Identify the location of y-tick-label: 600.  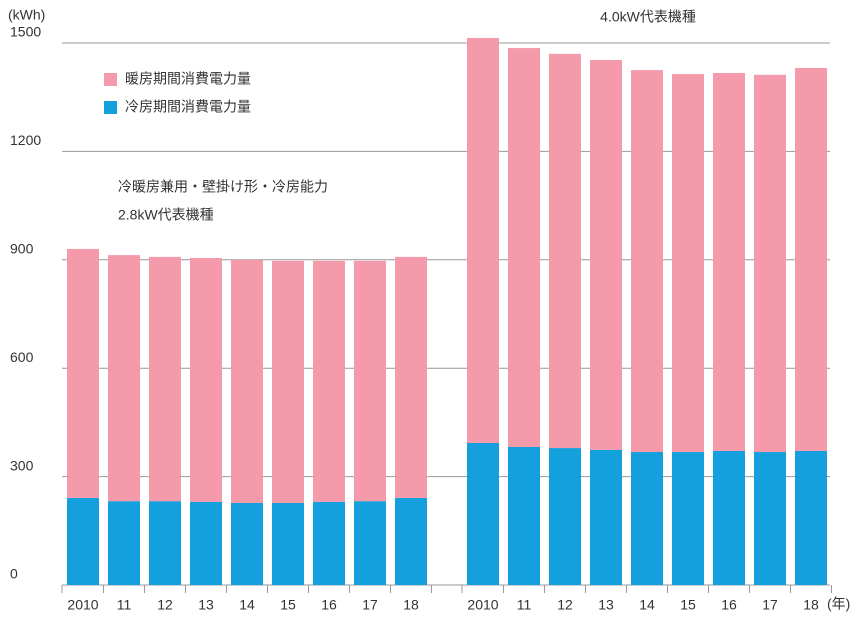
(22, 357).